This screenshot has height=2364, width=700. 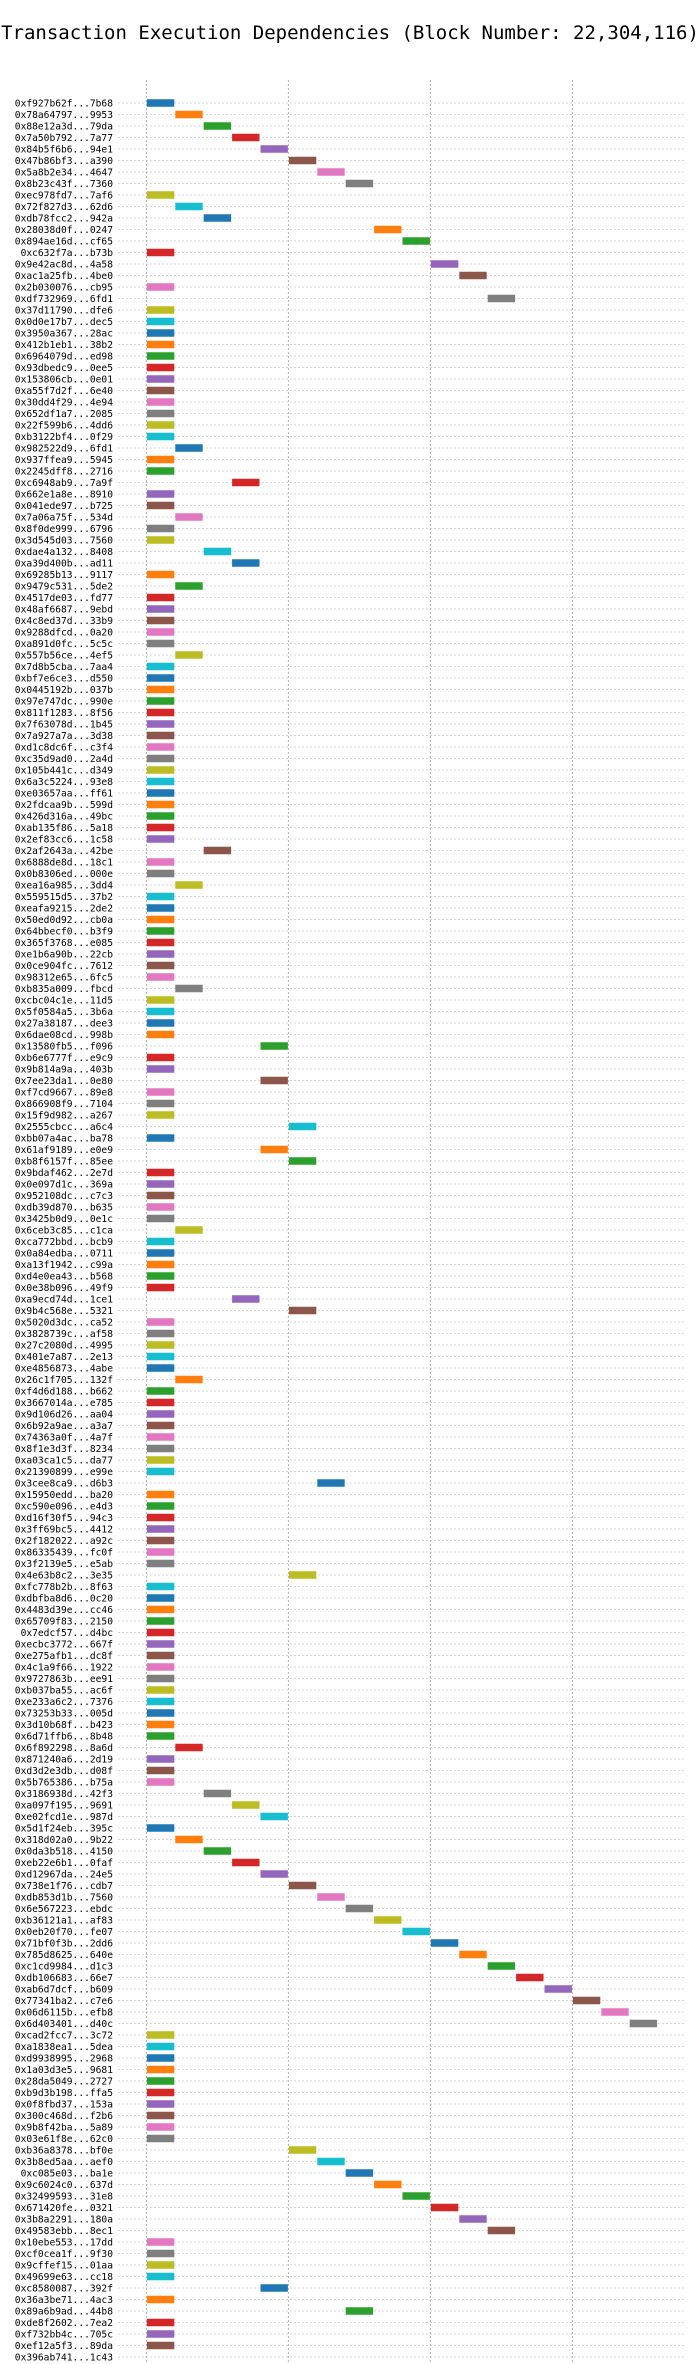 I want to click on transaction-label: 0x28038d0f...0247, so click(x=64, y=230).